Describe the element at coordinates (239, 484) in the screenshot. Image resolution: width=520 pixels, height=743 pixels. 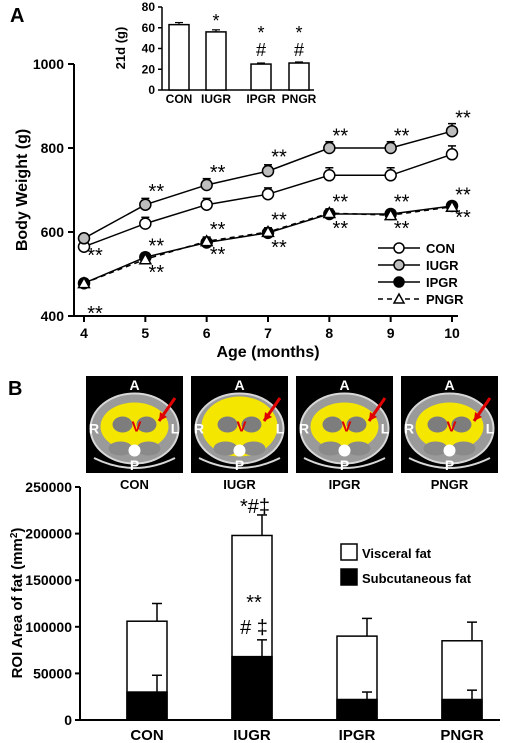
I see `ct-image-caption: IUGR` at that location.